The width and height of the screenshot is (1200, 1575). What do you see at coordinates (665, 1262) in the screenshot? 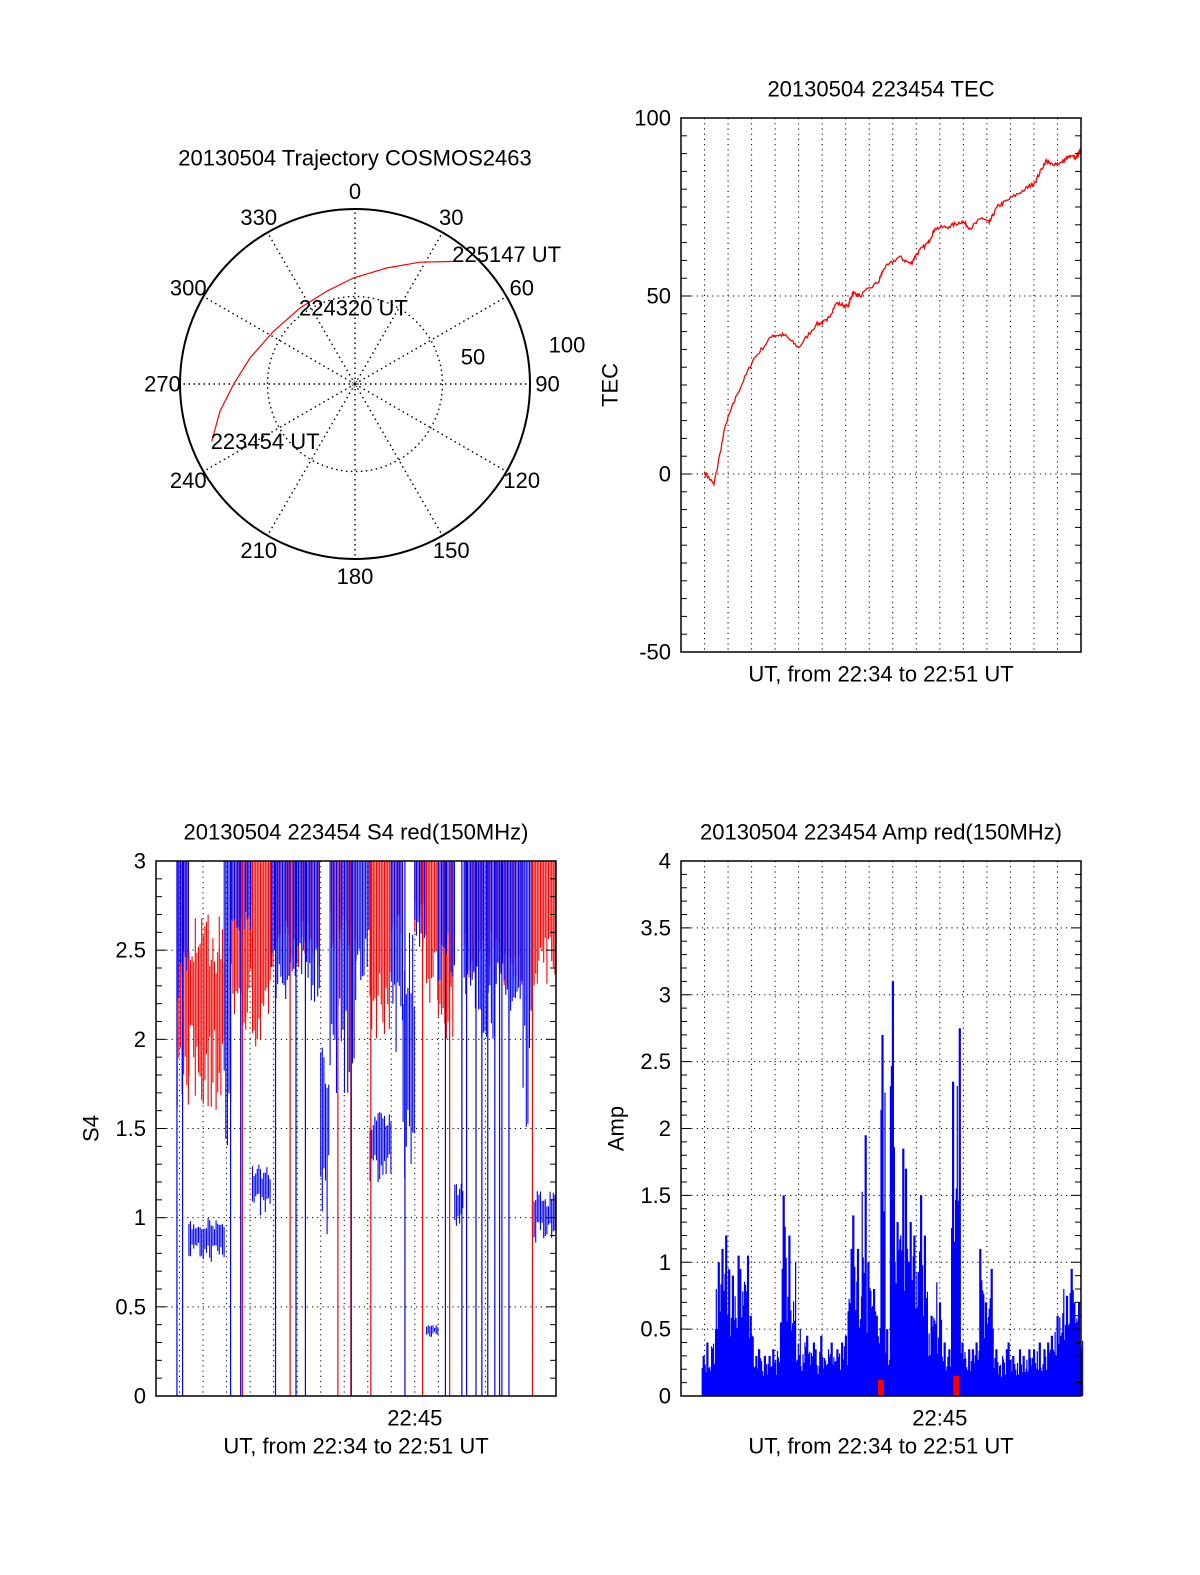
I see `y-tick-label: 1` at bounding box center [665, 1262].